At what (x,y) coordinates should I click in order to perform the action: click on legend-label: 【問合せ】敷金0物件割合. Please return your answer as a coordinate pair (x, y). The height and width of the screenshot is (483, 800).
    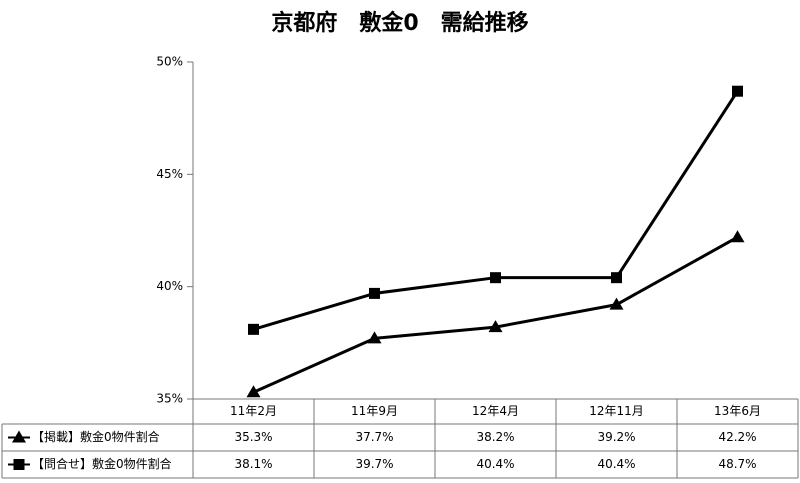
    Looking at the image, I should click on (102, 463).